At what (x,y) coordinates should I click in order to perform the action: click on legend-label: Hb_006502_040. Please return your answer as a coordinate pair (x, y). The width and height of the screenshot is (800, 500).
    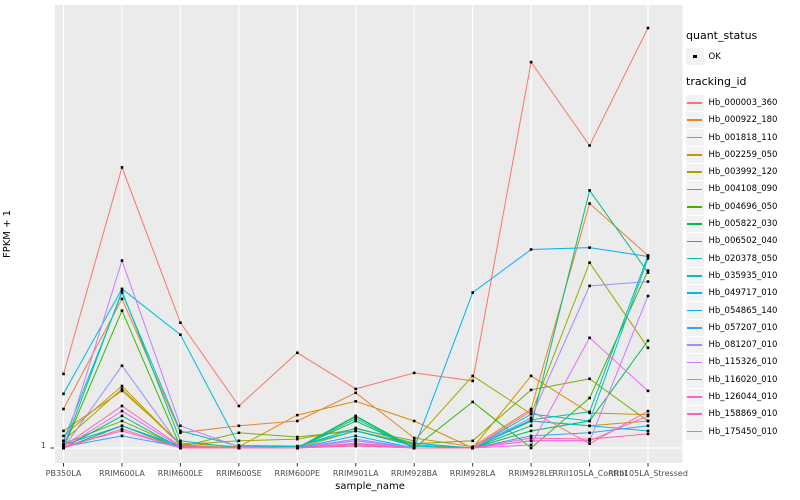
    Looking at the image, I should click on (743, 241).